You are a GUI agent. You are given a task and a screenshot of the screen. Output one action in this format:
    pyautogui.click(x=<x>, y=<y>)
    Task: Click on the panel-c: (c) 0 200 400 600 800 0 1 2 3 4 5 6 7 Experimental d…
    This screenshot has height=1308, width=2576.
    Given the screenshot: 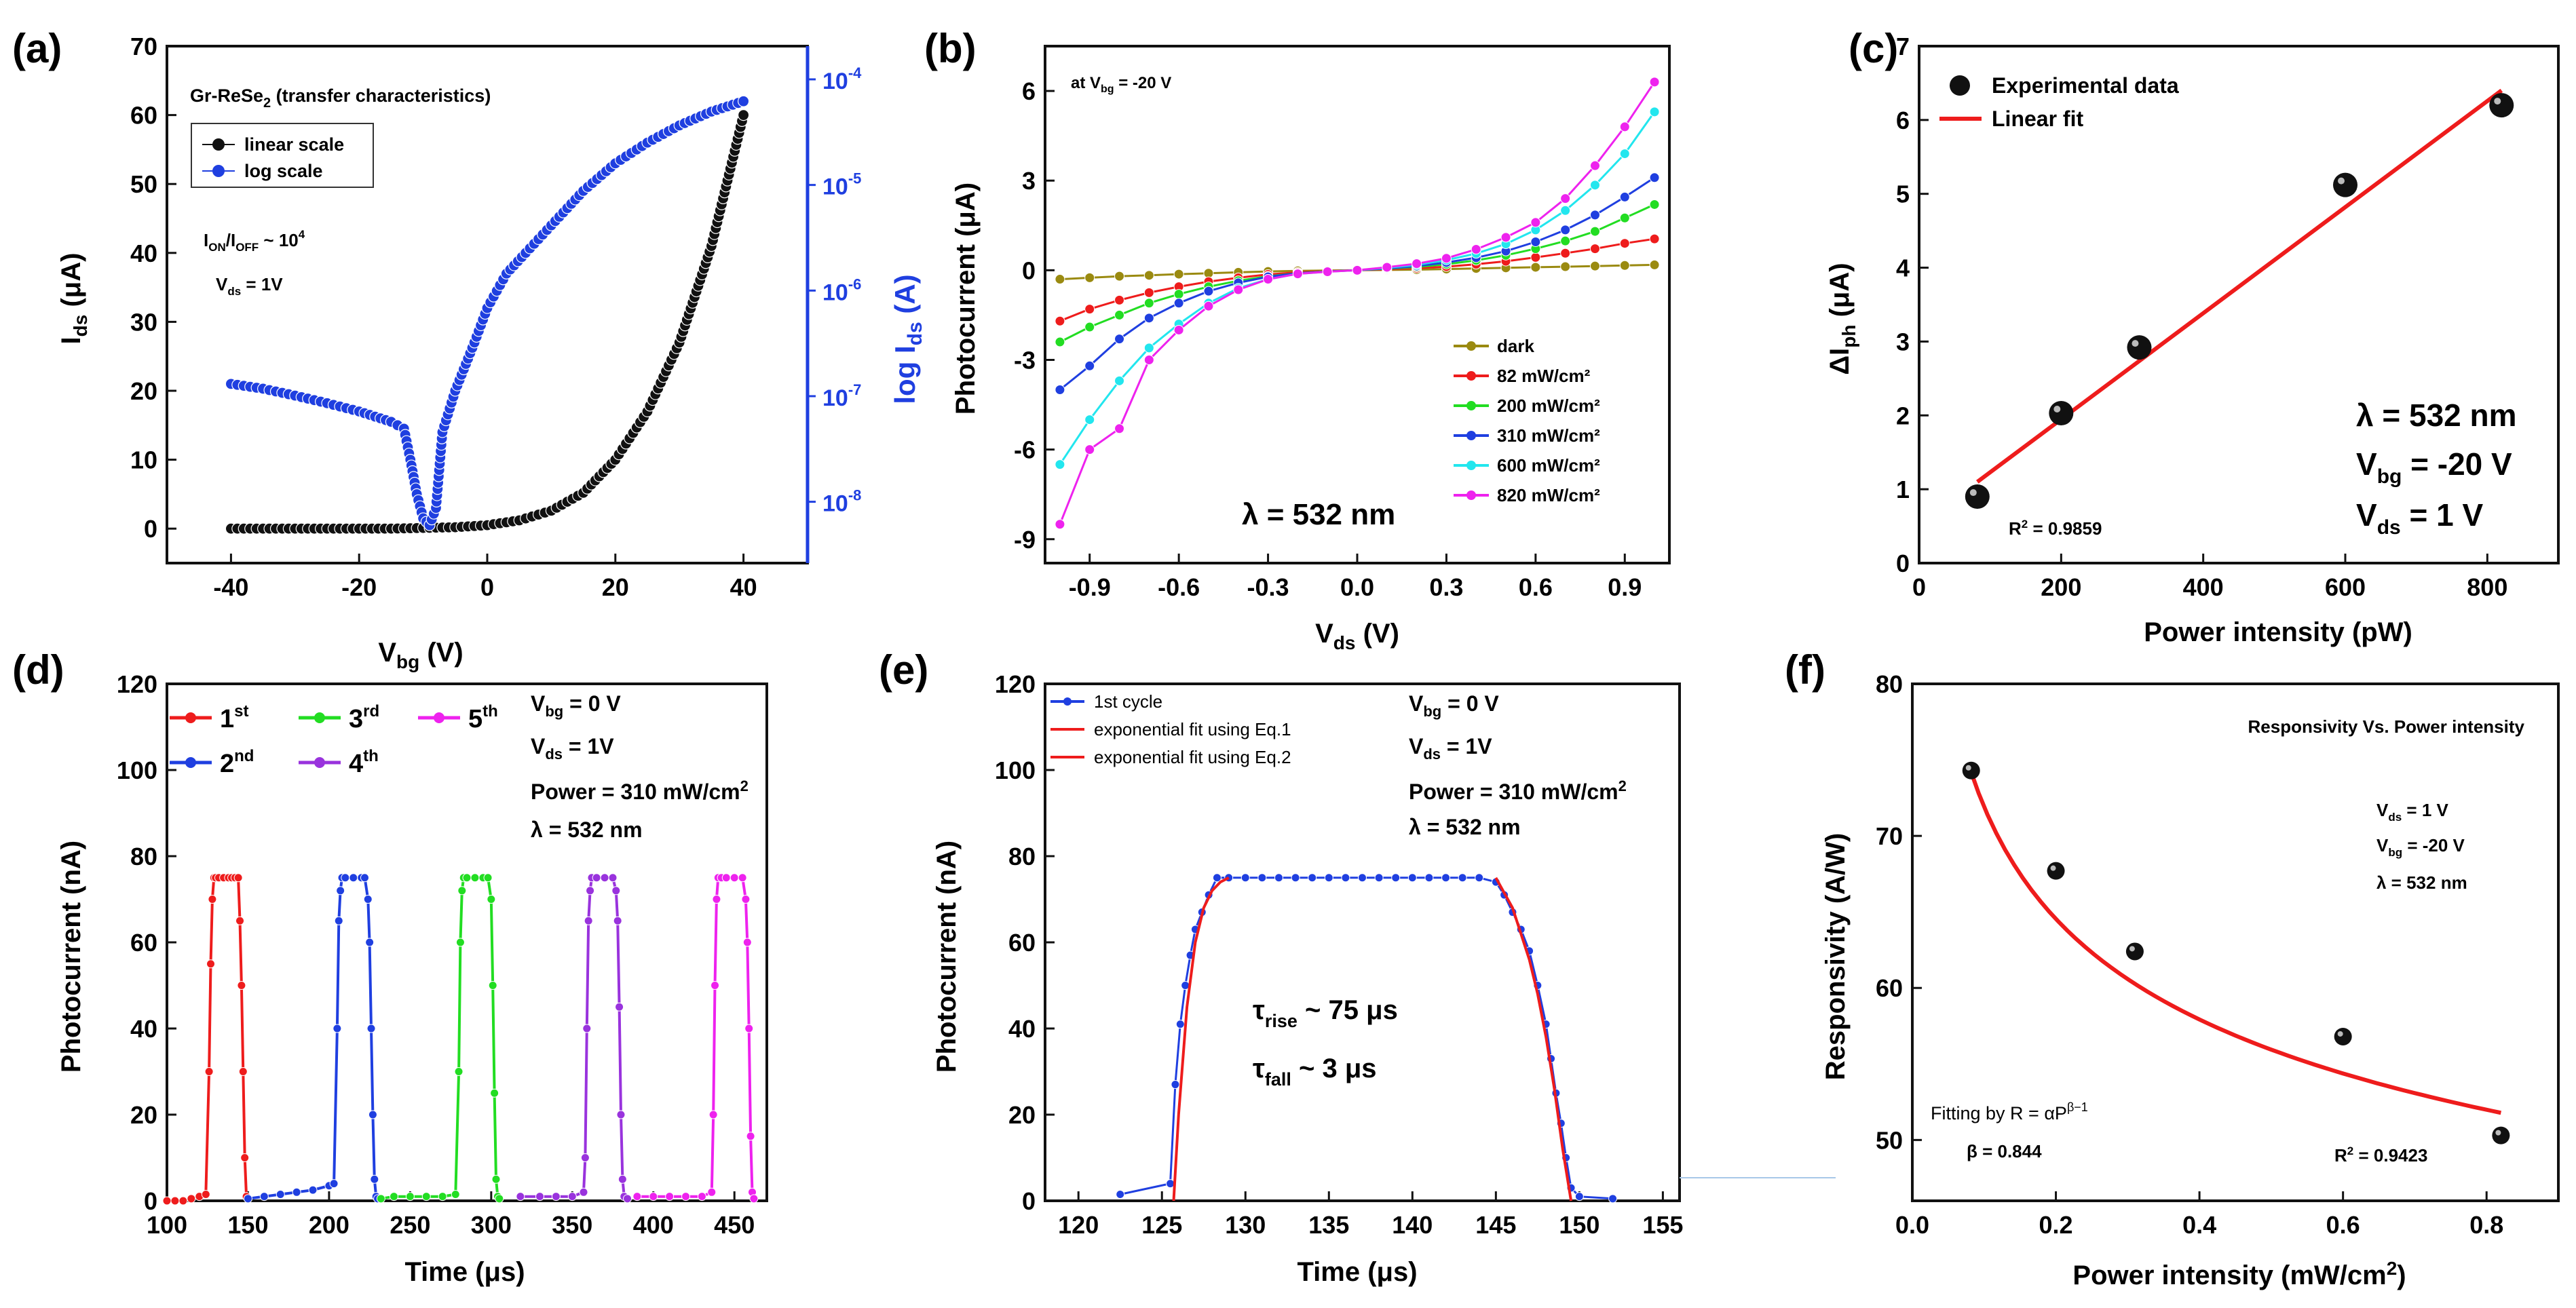 What is the action you would take?
    pyautogui.click(x=2192, y=336)
    